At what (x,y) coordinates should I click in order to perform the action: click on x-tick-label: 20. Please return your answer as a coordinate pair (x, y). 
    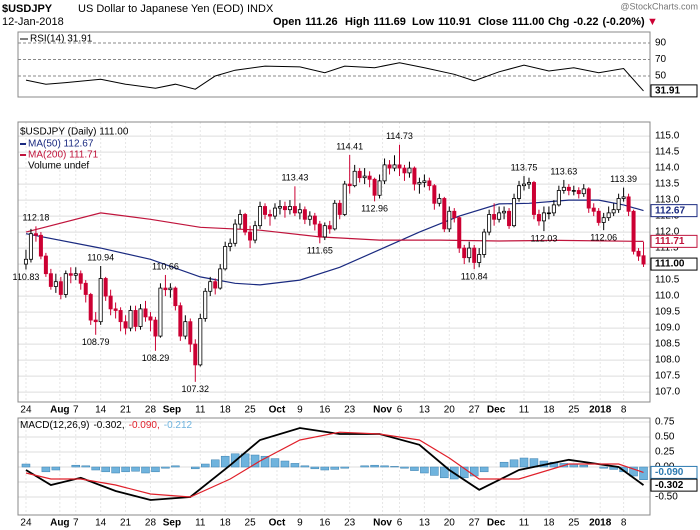
    Looking at the image, I should click on (450, 523).